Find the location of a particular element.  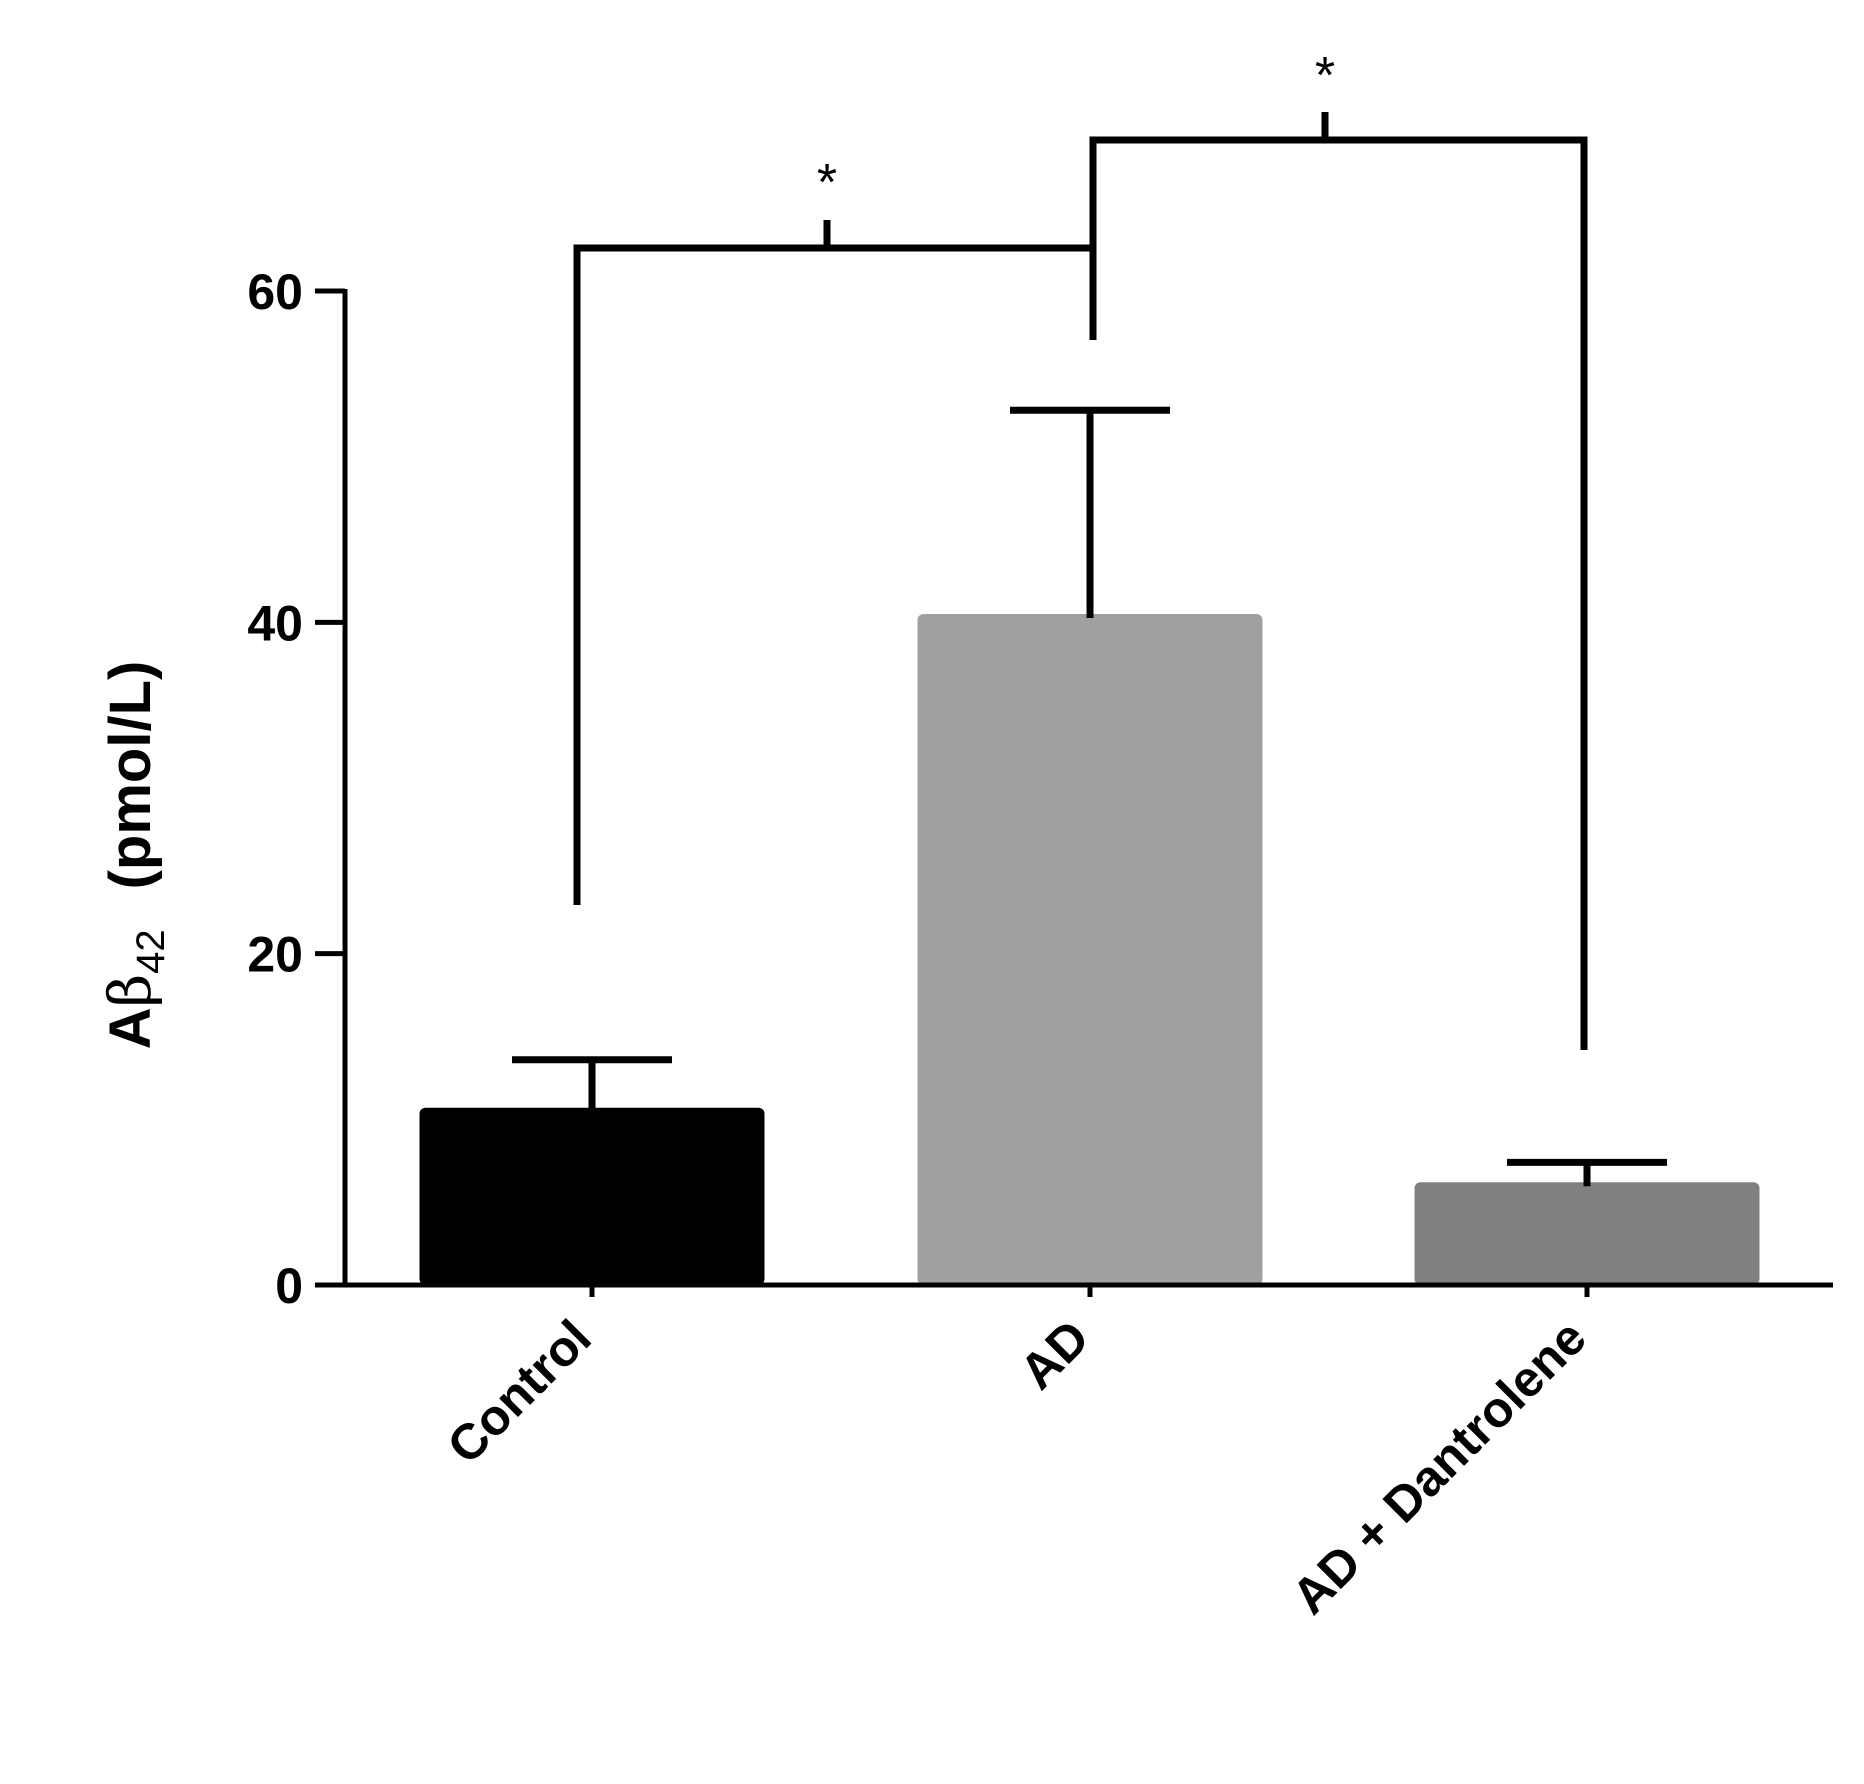

x-category-label-2: AD + Dantrolene is located at coordinates (1439, 1467).